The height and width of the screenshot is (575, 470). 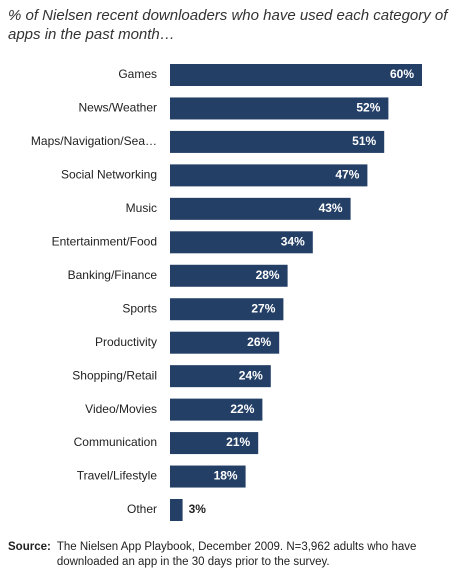 I want to click on y-tick-label: Video/Movies, so click(x=121, y=409).